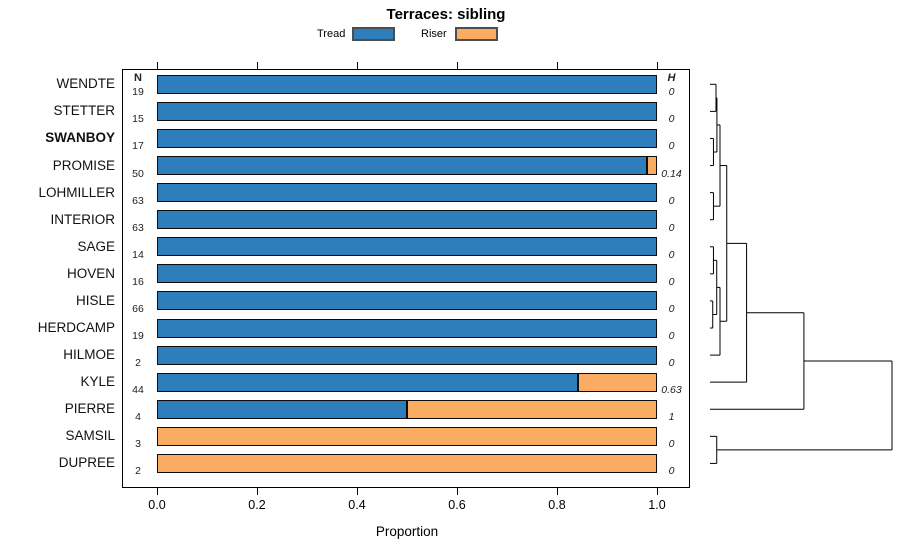  What do you see at coordinates (446, 14) in the screenshot?
I see `chart-title: Terraces: sibling` at bounding box center [446, 14].